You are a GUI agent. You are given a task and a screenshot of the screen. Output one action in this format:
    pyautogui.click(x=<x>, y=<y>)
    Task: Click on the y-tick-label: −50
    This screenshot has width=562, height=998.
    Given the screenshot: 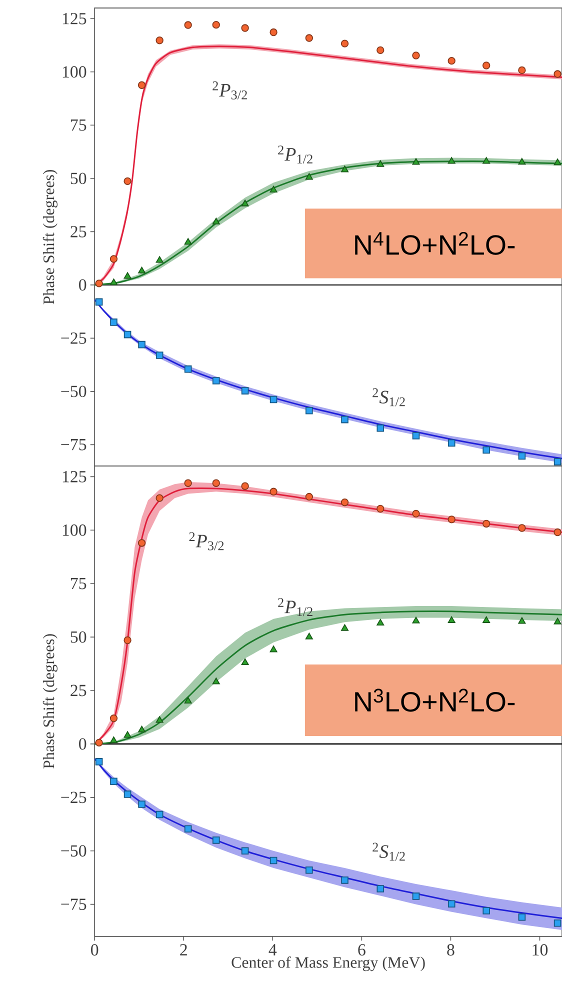 What is the action you would take?
    pyautogui.click(x=73, y=851)
    